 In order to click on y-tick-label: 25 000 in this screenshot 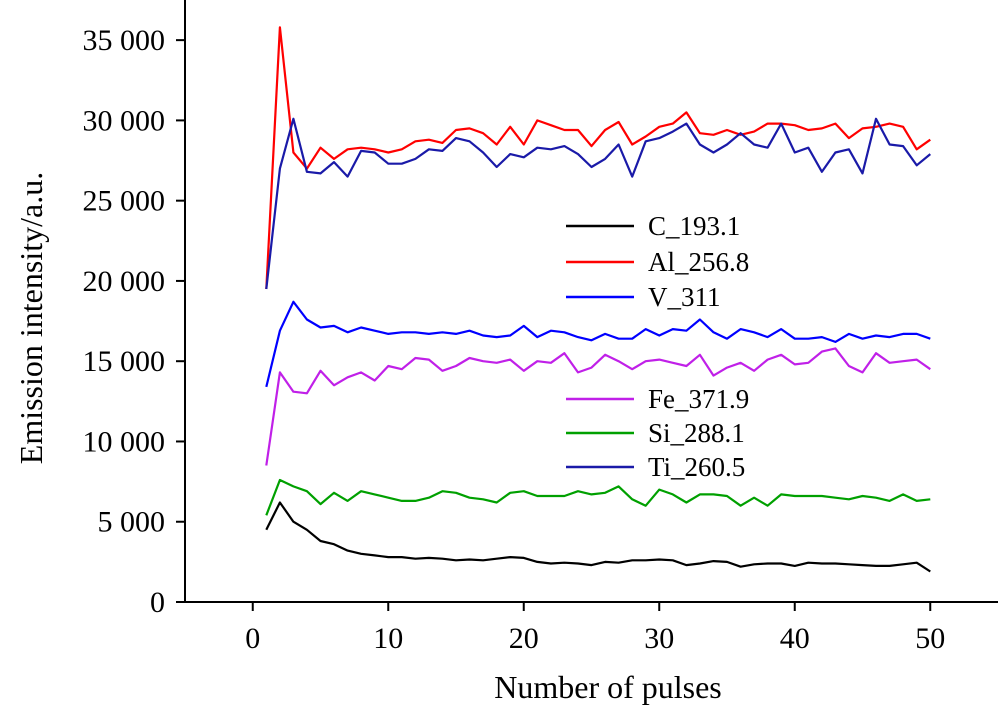, I will do `click(124, 201)`.